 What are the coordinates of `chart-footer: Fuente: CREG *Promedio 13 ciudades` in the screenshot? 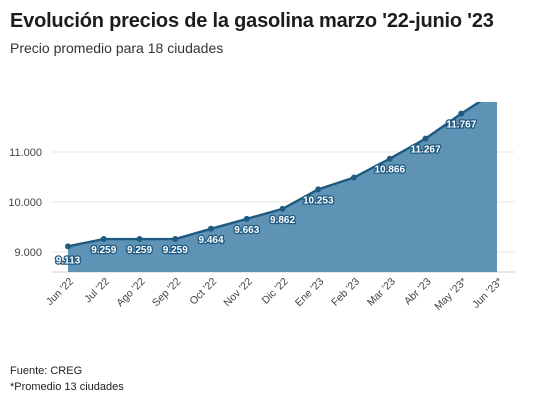 It's located at (67, 379).